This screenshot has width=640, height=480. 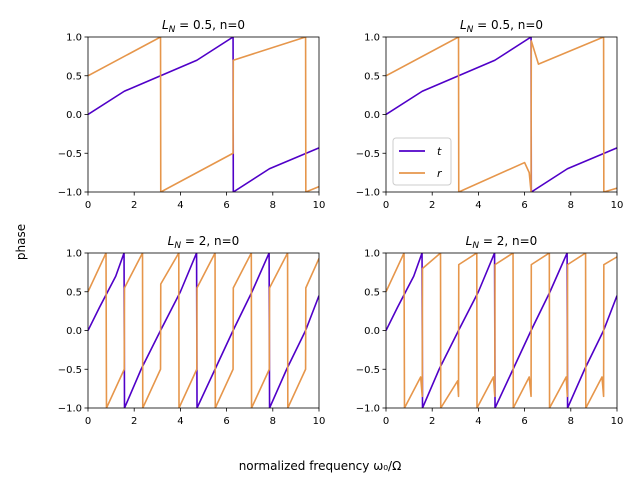 I want to click on legend-label-r: r, so click(x=440, y=173).